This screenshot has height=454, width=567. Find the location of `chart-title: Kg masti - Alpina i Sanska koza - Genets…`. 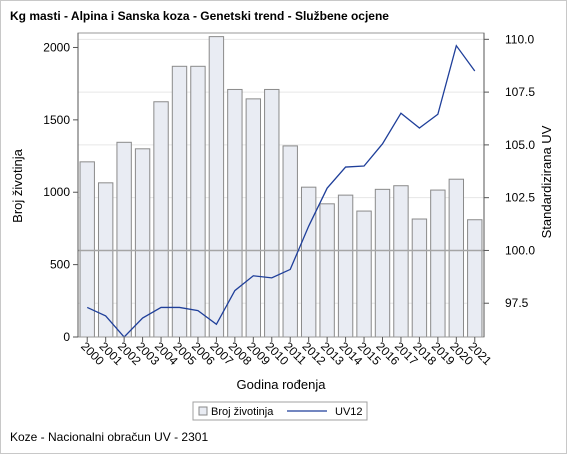

chart-title: Kg masti - Alpina i Sanska koza - Genets… is located at coordinates (199, 16).